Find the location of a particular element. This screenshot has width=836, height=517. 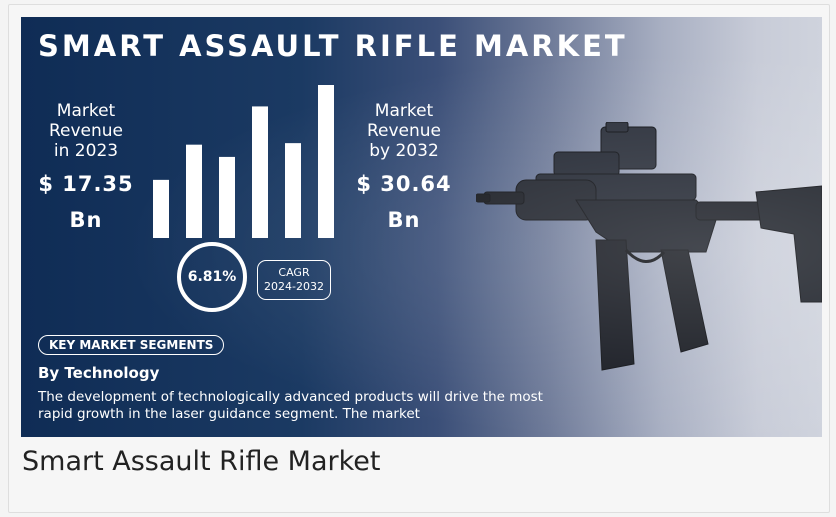

revenue-2032-unit: Bn is located at coordinates (404, 220).